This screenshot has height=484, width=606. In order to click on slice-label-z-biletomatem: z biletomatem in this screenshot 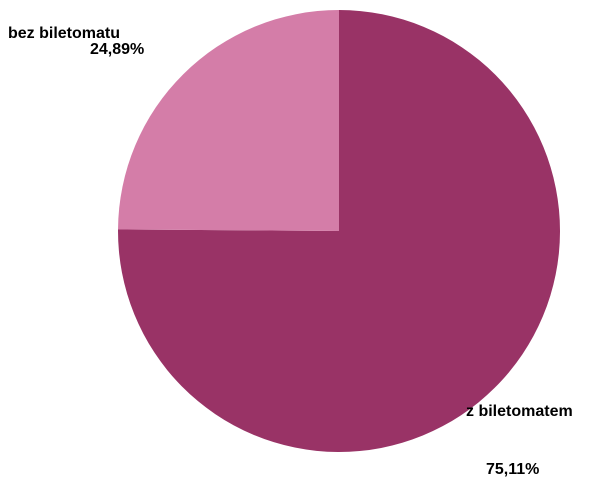, I will do `click(519, 411)`.